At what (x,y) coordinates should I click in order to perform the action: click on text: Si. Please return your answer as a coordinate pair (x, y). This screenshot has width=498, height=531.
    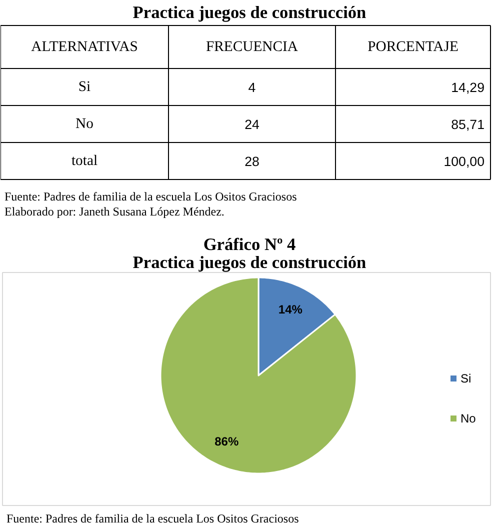
    Looking at the image, I should click on (84, 87).